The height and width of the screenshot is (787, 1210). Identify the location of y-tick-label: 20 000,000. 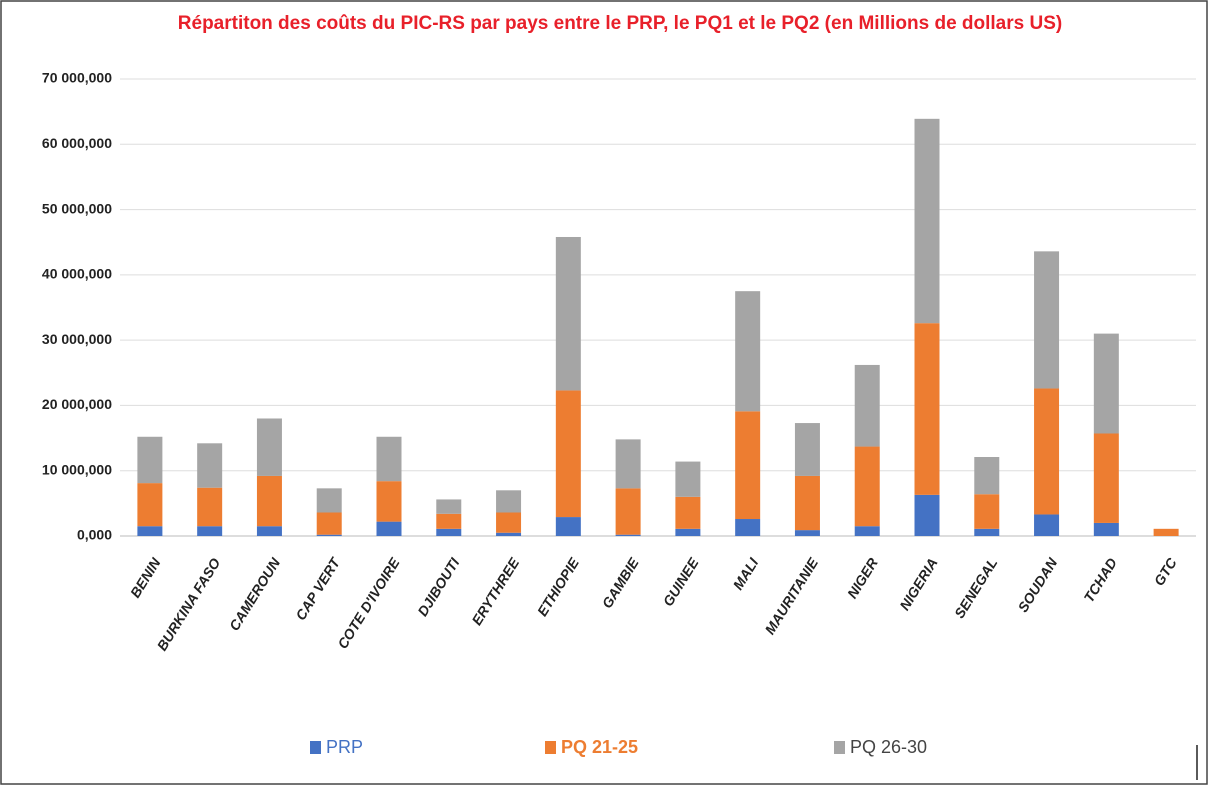
(77, 404).